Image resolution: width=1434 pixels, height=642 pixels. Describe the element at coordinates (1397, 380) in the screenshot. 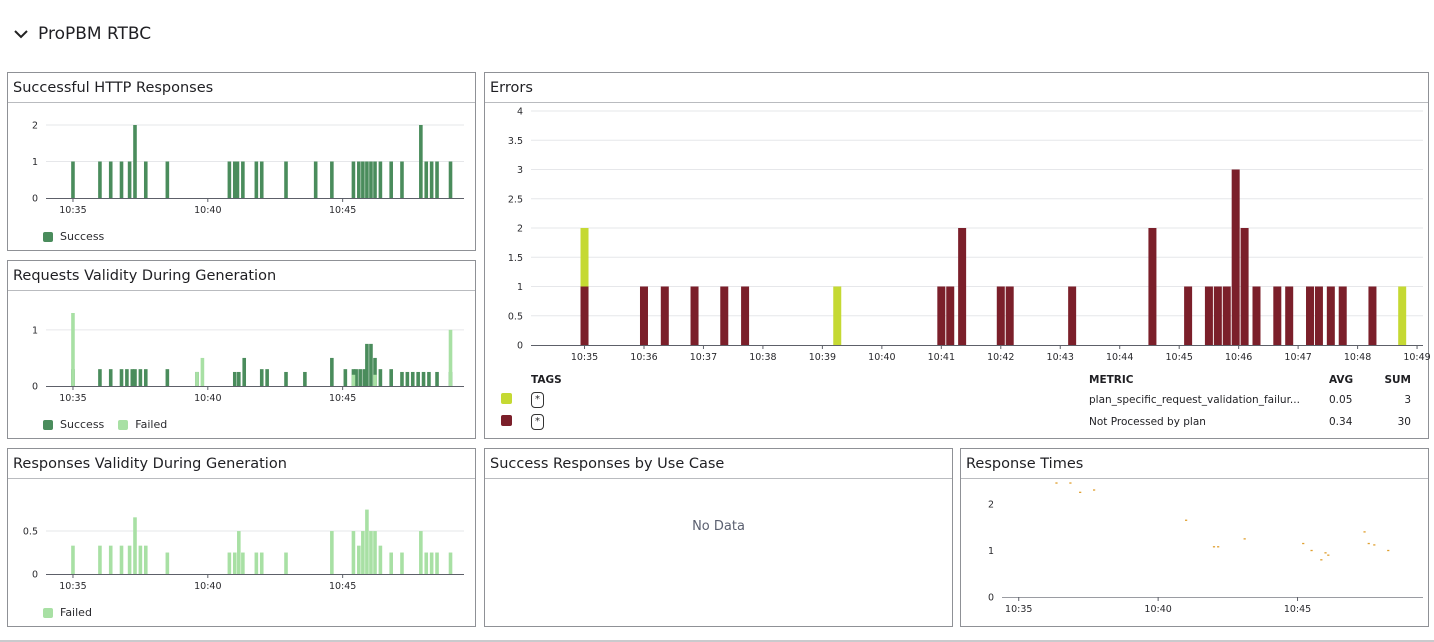

I see `sum-column-header: SUM` at that location.